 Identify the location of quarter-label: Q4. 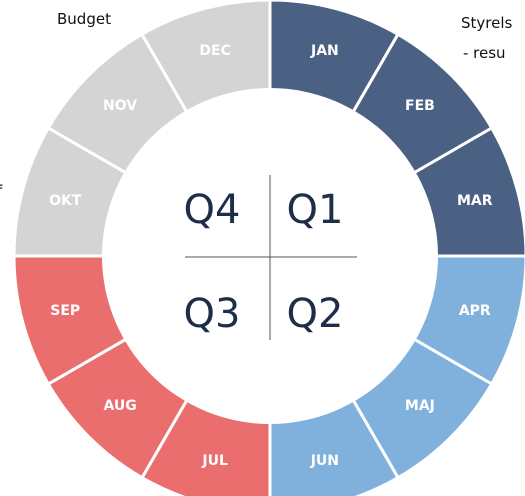
(212, 210).